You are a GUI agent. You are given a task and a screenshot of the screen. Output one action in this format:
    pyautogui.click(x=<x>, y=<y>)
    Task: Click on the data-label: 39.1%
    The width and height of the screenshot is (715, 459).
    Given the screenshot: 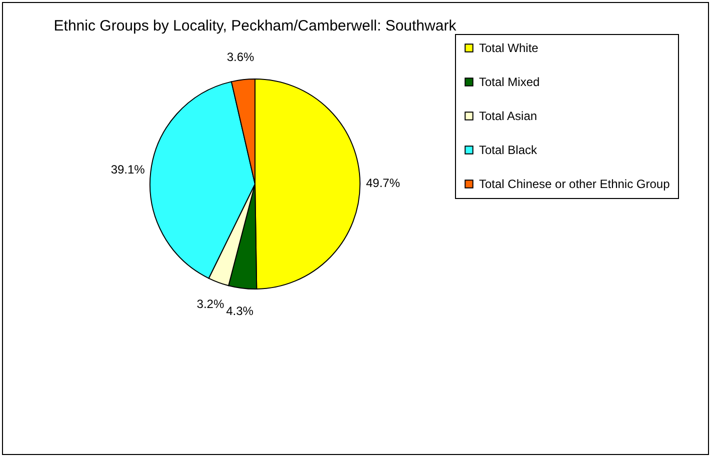 What is the action you would take?
    pyautogui.click(x=128, y=169)
    